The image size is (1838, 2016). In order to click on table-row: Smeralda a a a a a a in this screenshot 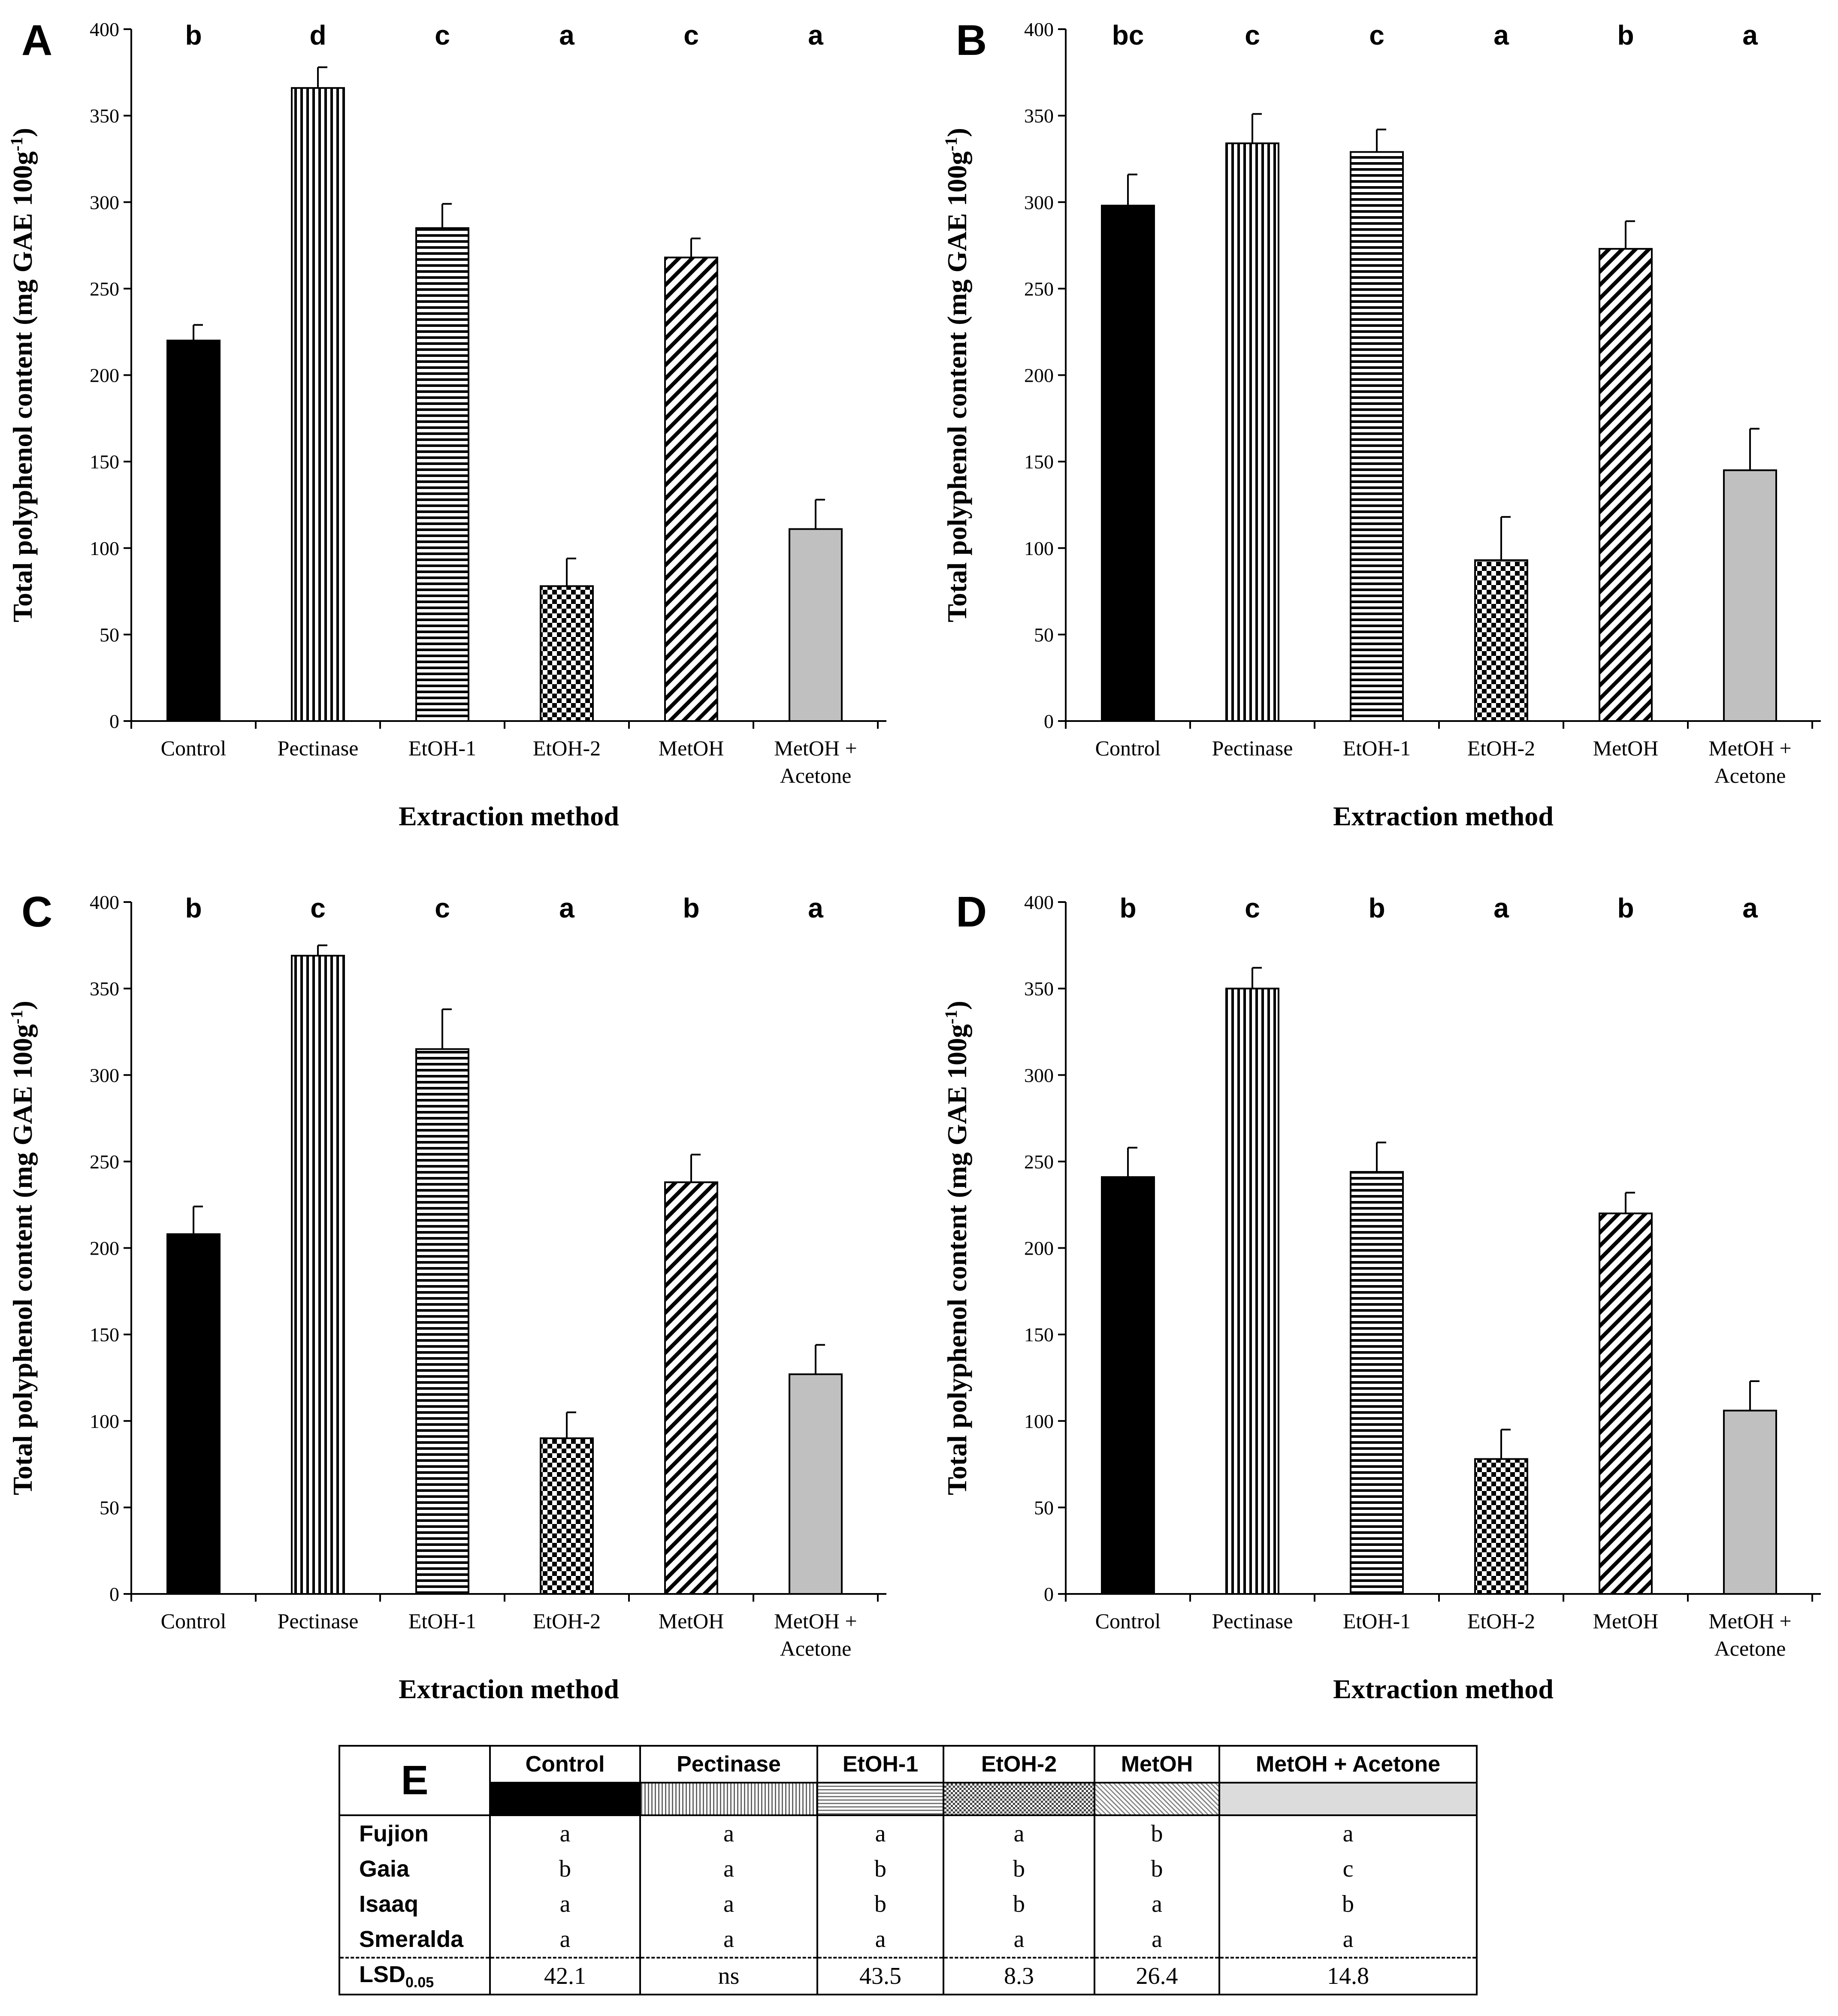, I will do `click(908, 1940)`.